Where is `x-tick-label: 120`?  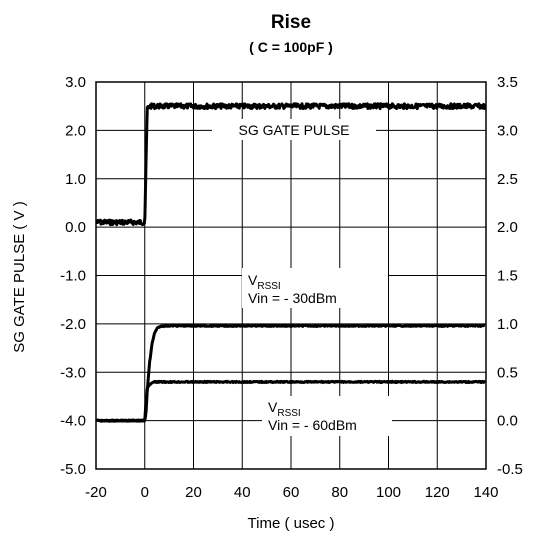
x-tick-label: 120 is located at coordinates (437, 492).